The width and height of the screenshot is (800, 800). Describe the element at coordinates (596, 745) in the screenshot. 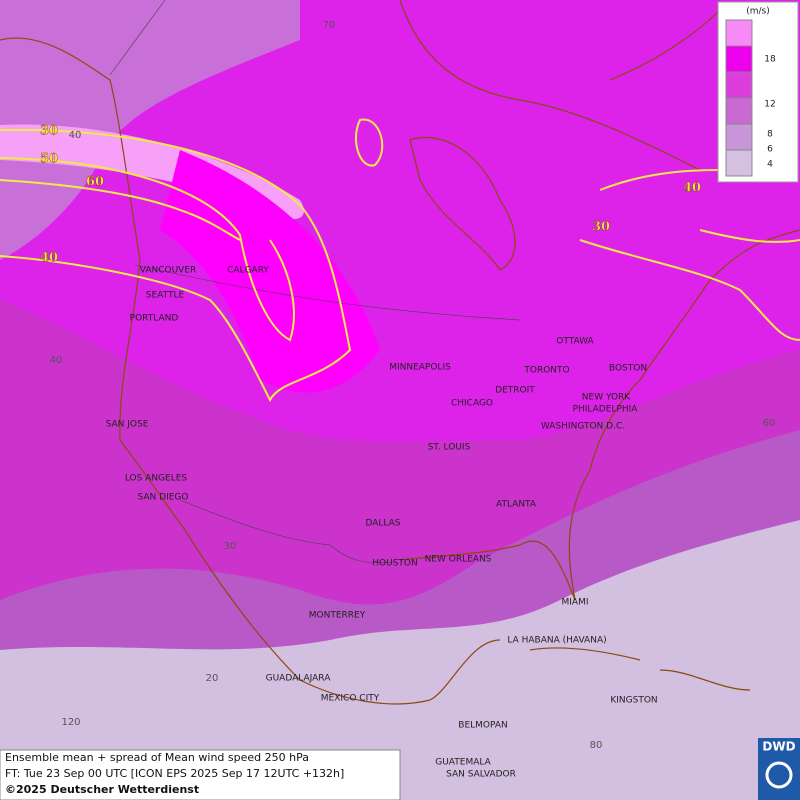

I see `grid-label: 80` at that location.